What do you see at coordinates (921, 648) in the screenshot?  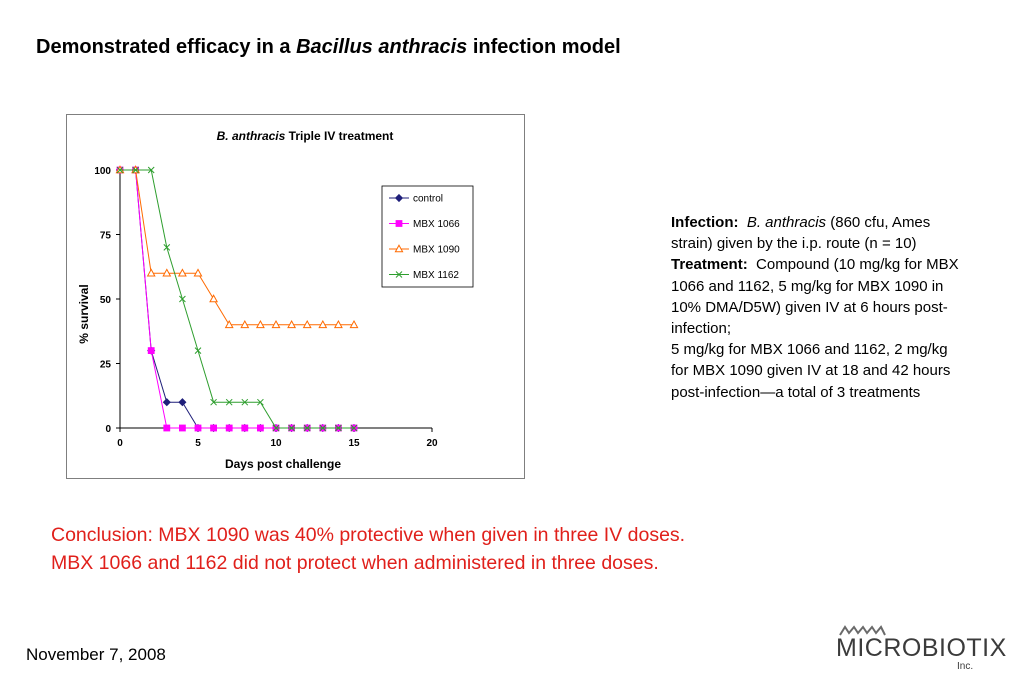 I see `logo-text: MICROBIOTIX` at bounding box center [921, 648].